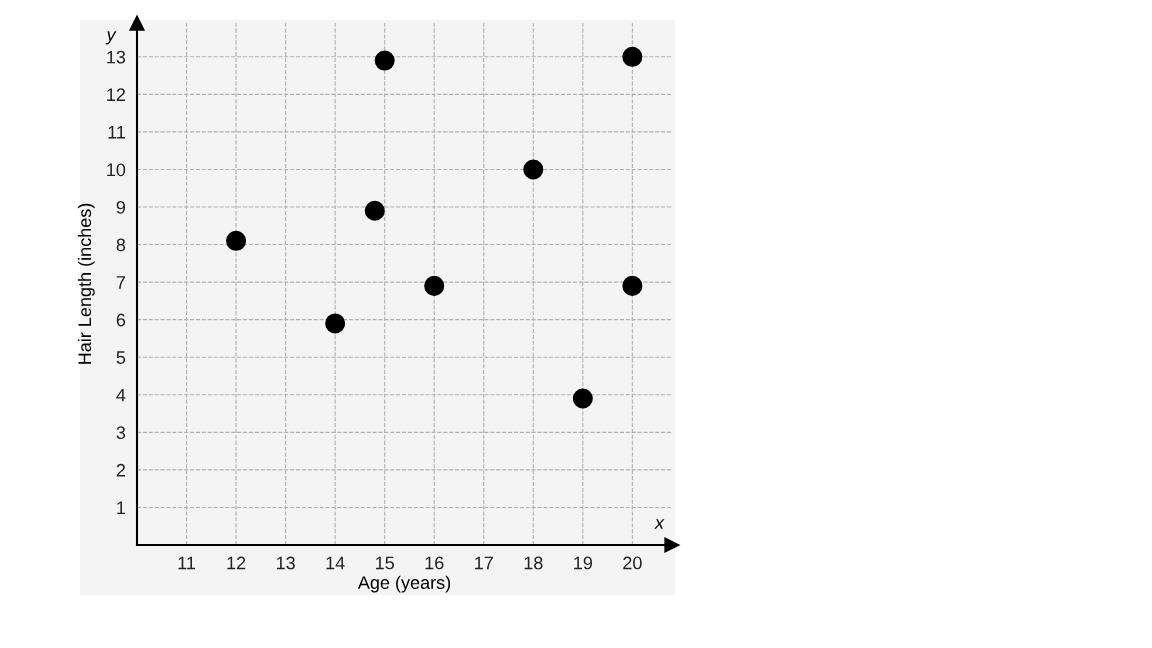 The width and height of the screenshot is (1152, 648). I want to click on x-tick-label: 15, so click(385, 563).